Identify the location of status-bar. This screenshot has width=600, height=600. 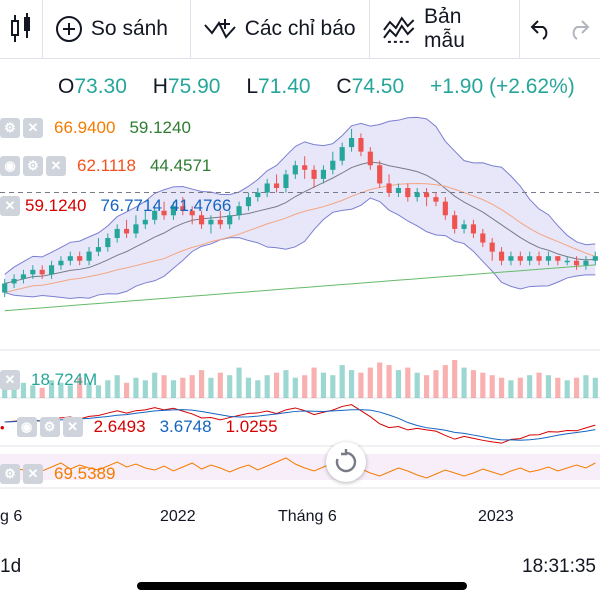
(300, 570).